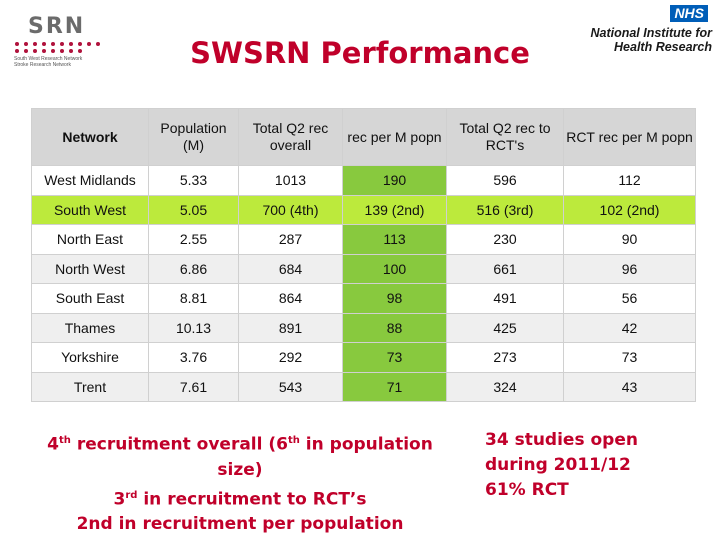 This screenshot has height=540, width=720. What do you see at coordinates (325, 457) in the screenshot?
I see `summary-text: in population size)` at bounding box center [325, 457].